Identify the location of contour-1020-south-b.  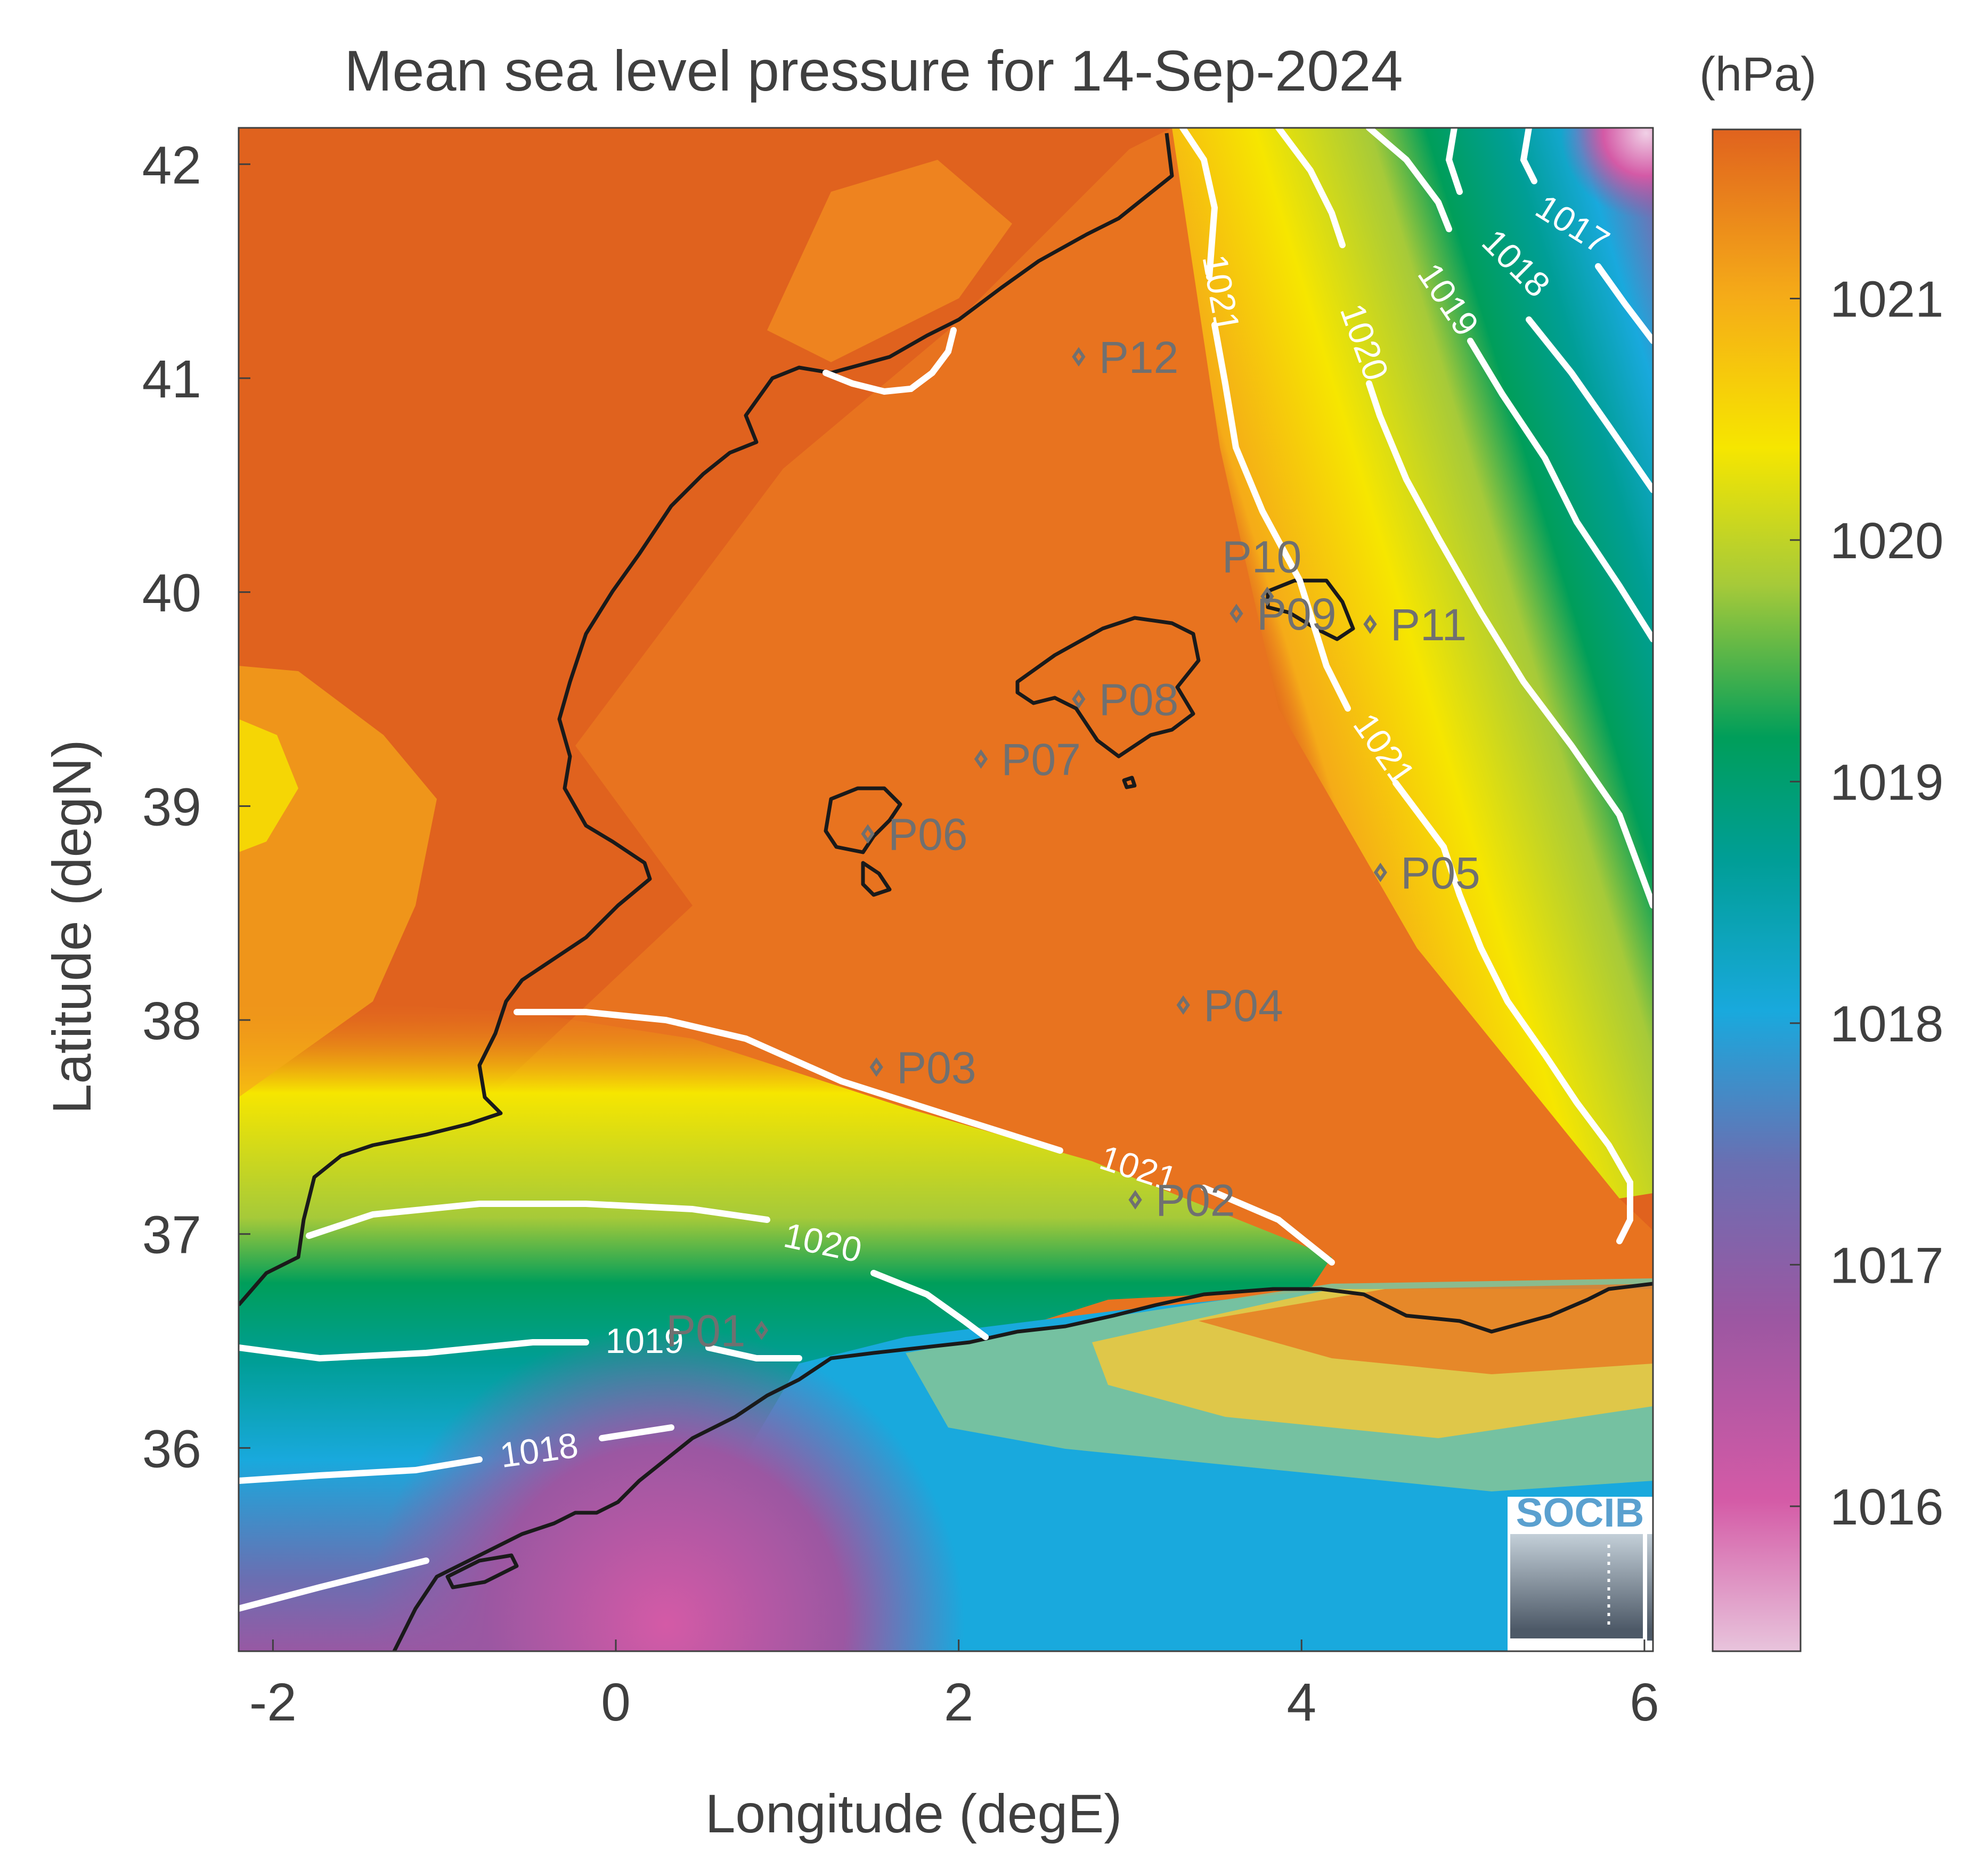
(929, 1305).